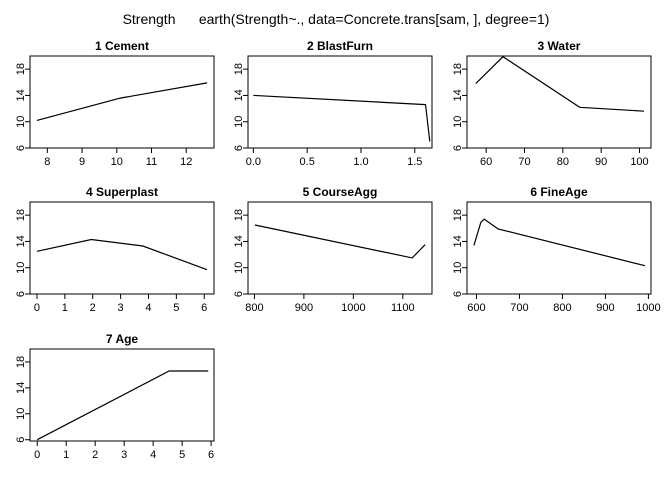  Describe the element at coordinates (524, 162) in the screenshot. I see `x-tick-label: 70` at that location.